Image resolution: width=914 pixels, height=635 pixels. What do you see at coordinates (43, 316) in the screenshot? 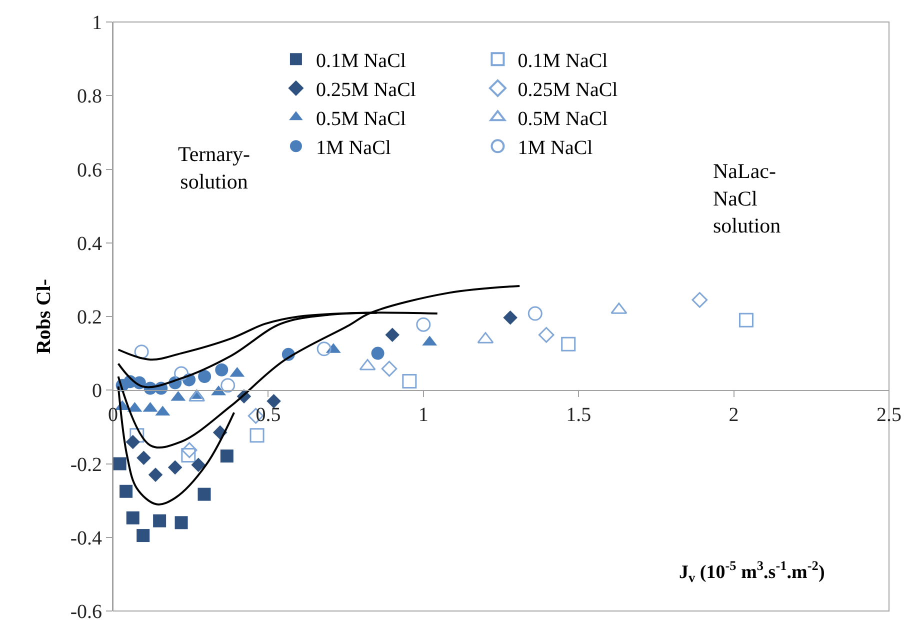
I see `y-axis-title: Robs Cl-` at bounding box center [43, 316].